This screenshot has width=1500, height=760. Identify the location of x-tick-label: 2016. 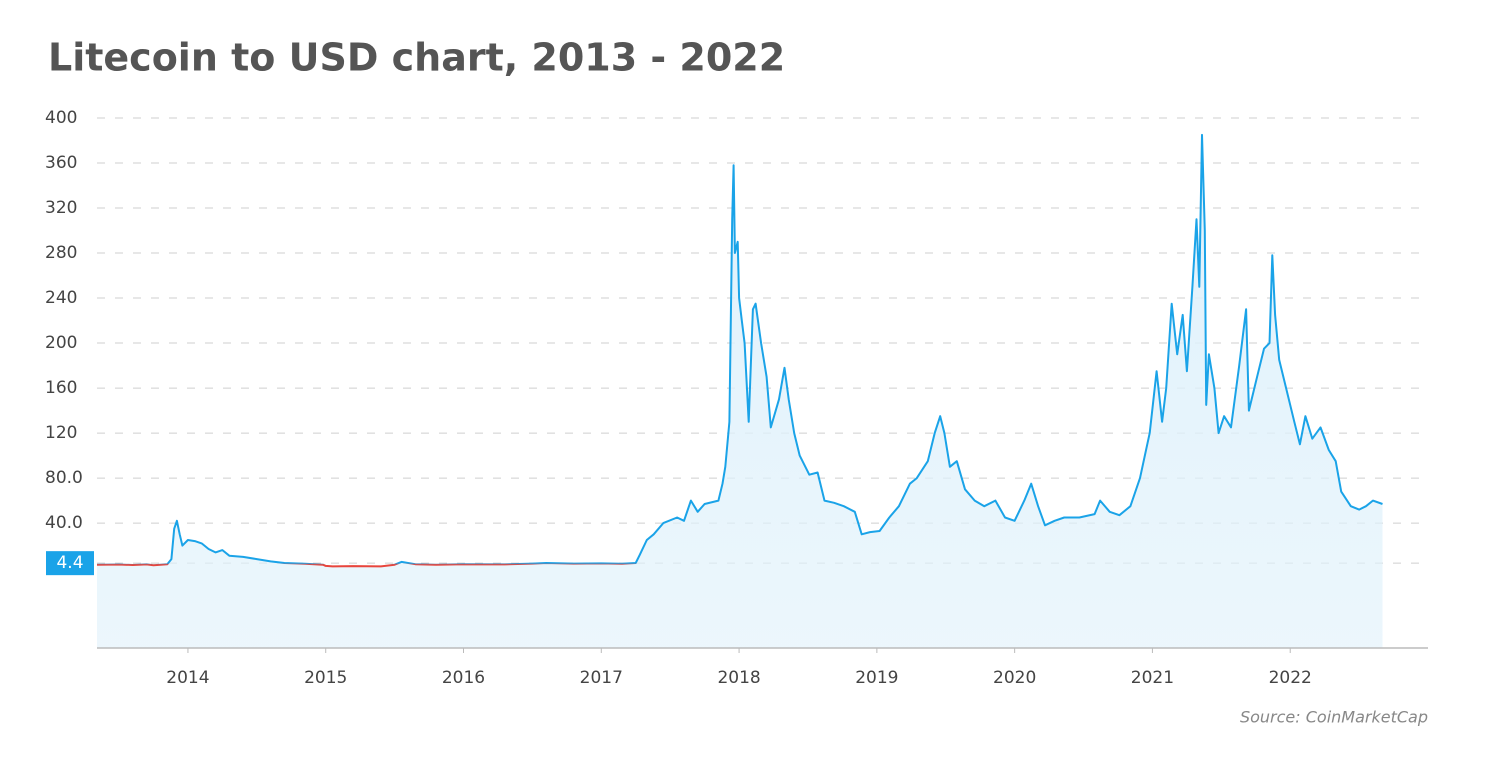
(463, 678).